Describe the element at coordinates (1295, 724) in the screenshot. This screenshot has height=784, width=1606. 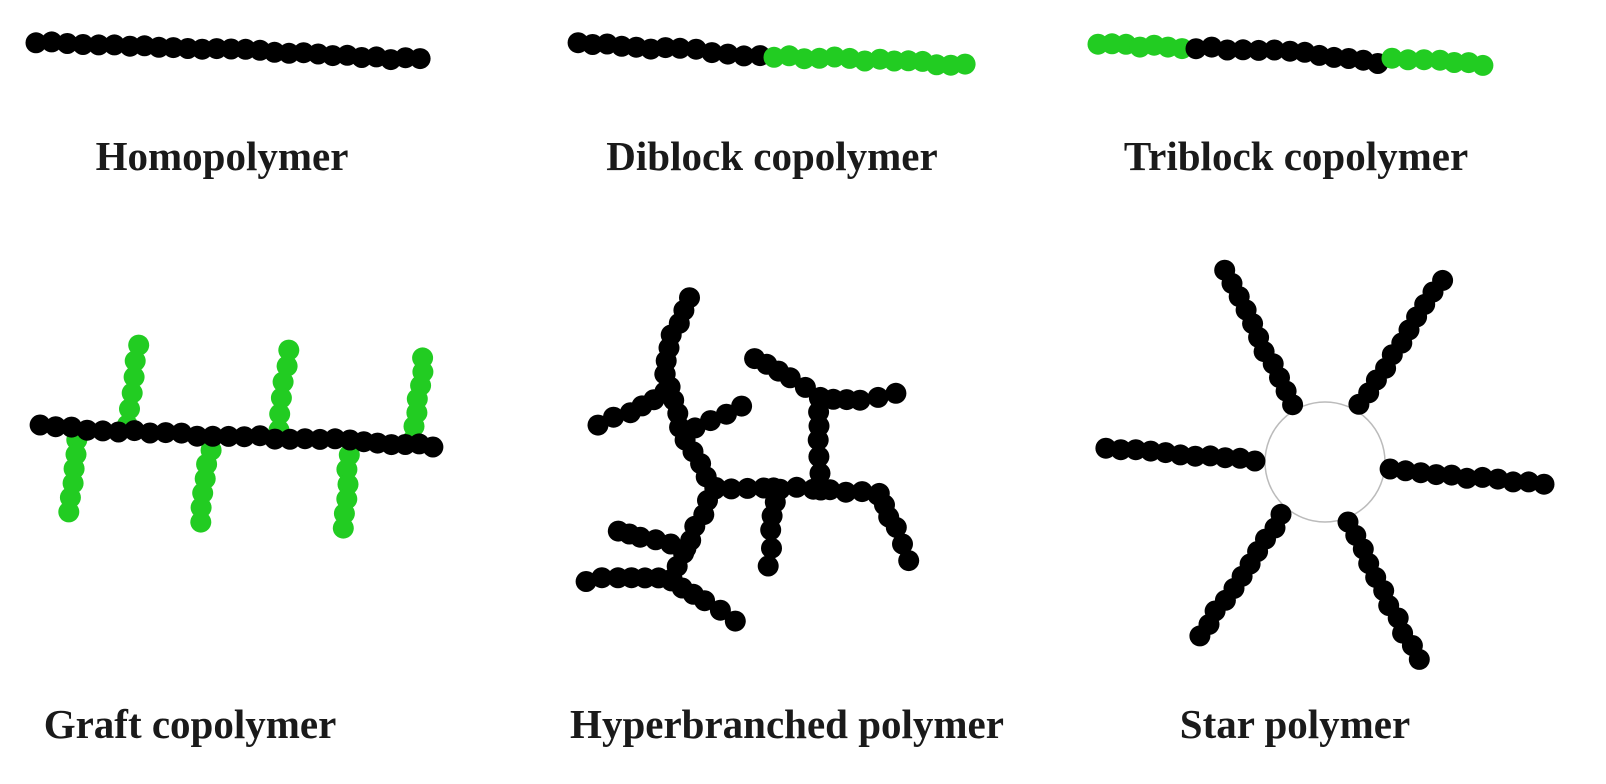
I see `star-polymer-label: Star polymer` at that location.